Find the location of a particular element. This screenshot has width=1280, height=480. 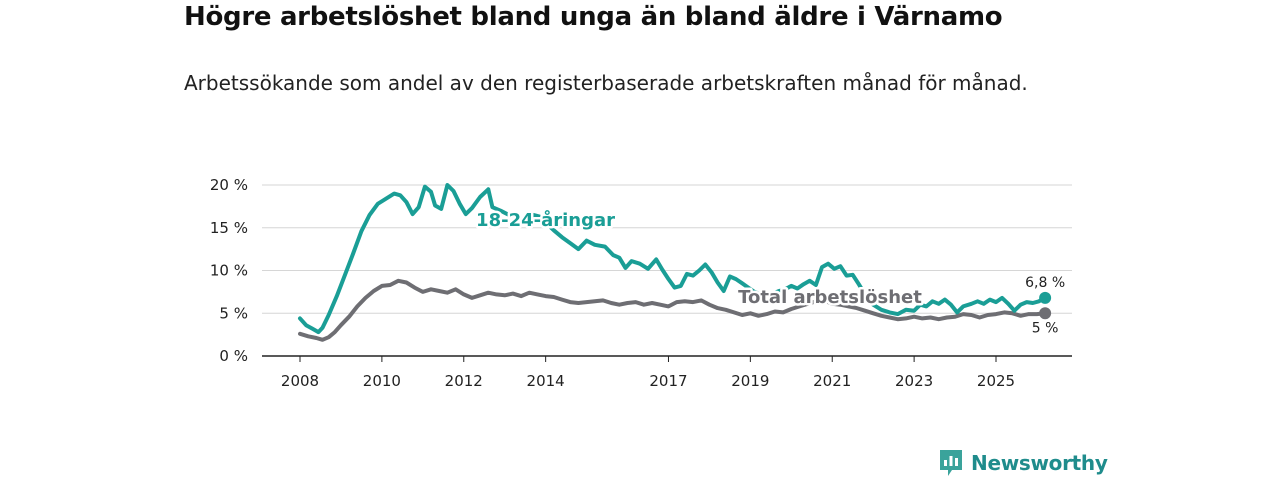

x-tick-label: 2023 is located at coordinates (914, 381).